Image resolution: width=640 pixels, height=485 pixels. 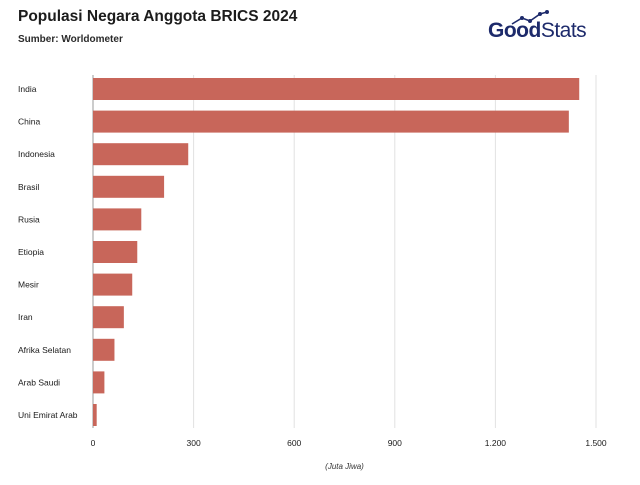 I want to click on category-label-etiopia: Etiopia, so click(x=31, y=252).